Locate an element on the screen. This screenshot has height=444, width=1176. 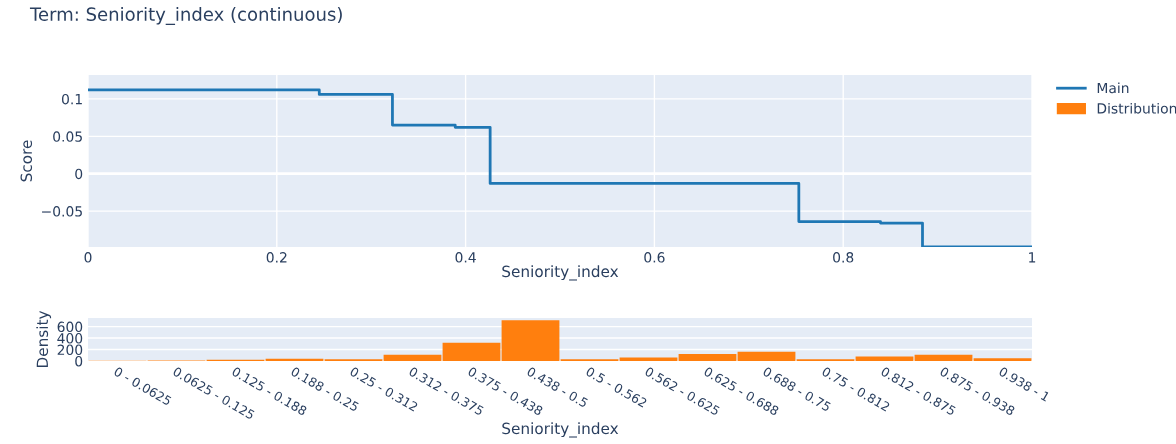
y-axis-title: Score is located at coordinates (26, 161).